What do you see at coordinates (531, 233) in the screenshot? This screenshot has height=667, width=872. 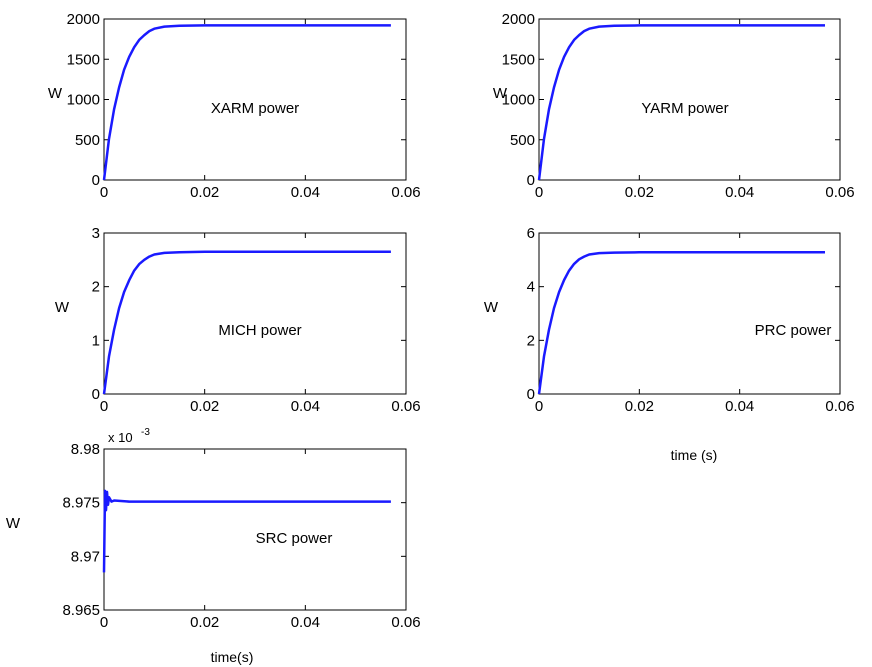 I see `y-tick-label: 6` at bounding box center [531, 233].